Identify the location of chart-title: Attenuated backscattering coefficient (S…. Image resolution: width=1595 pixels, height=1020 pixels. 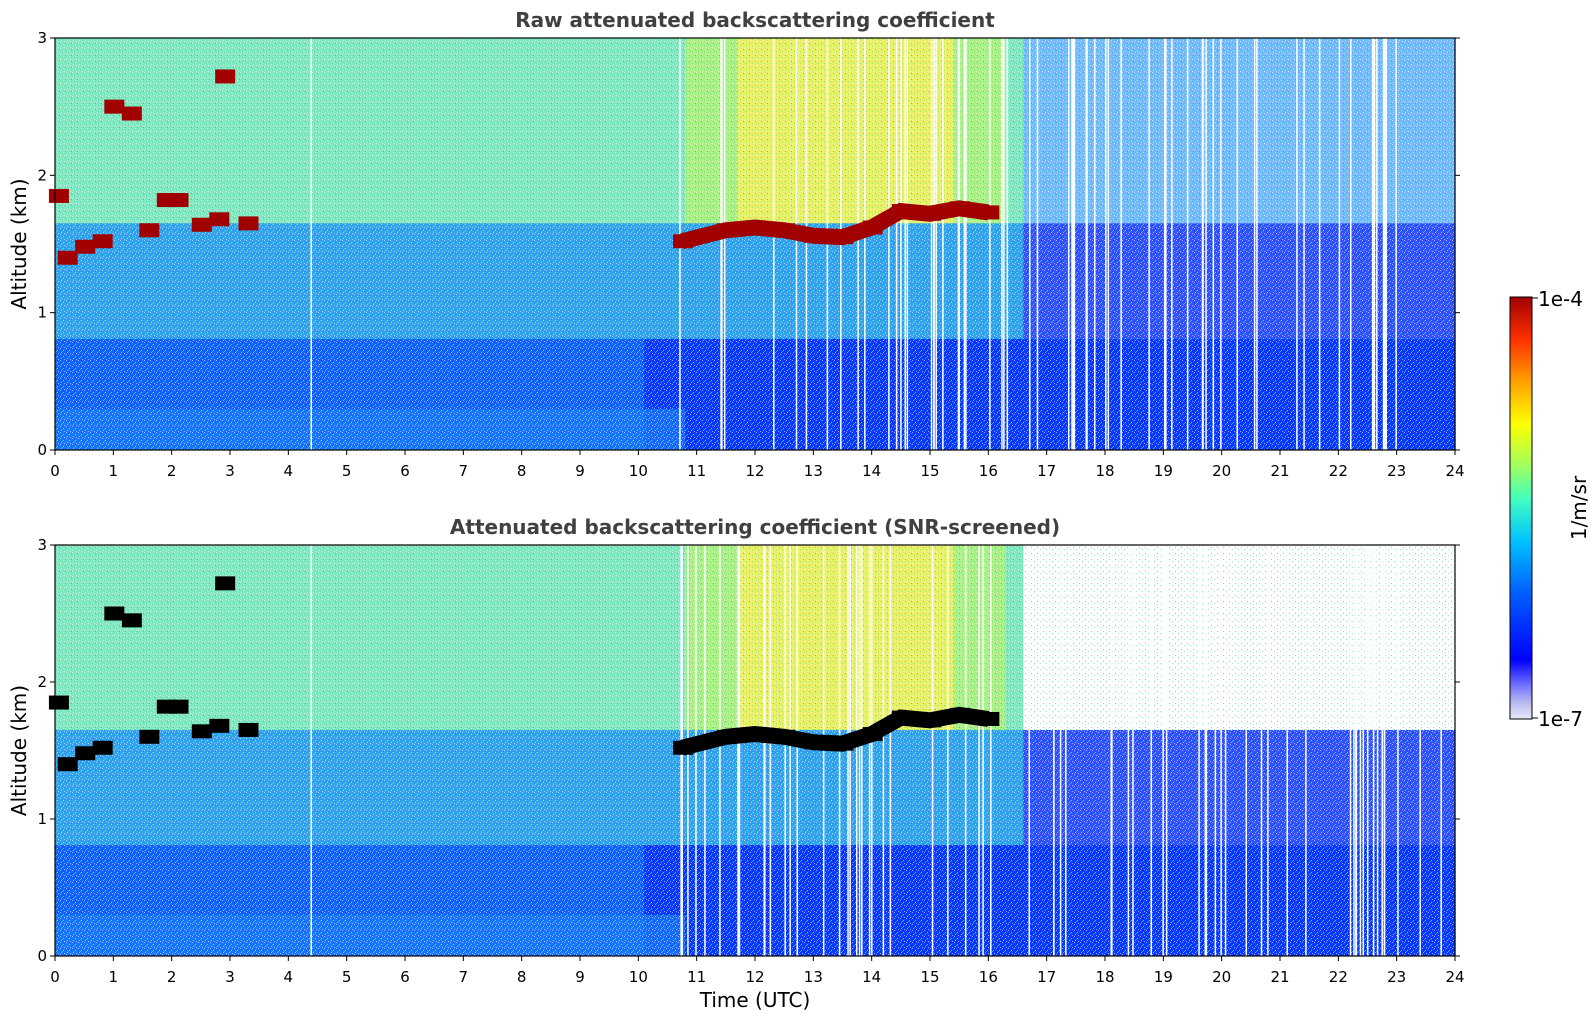
(755, 527).